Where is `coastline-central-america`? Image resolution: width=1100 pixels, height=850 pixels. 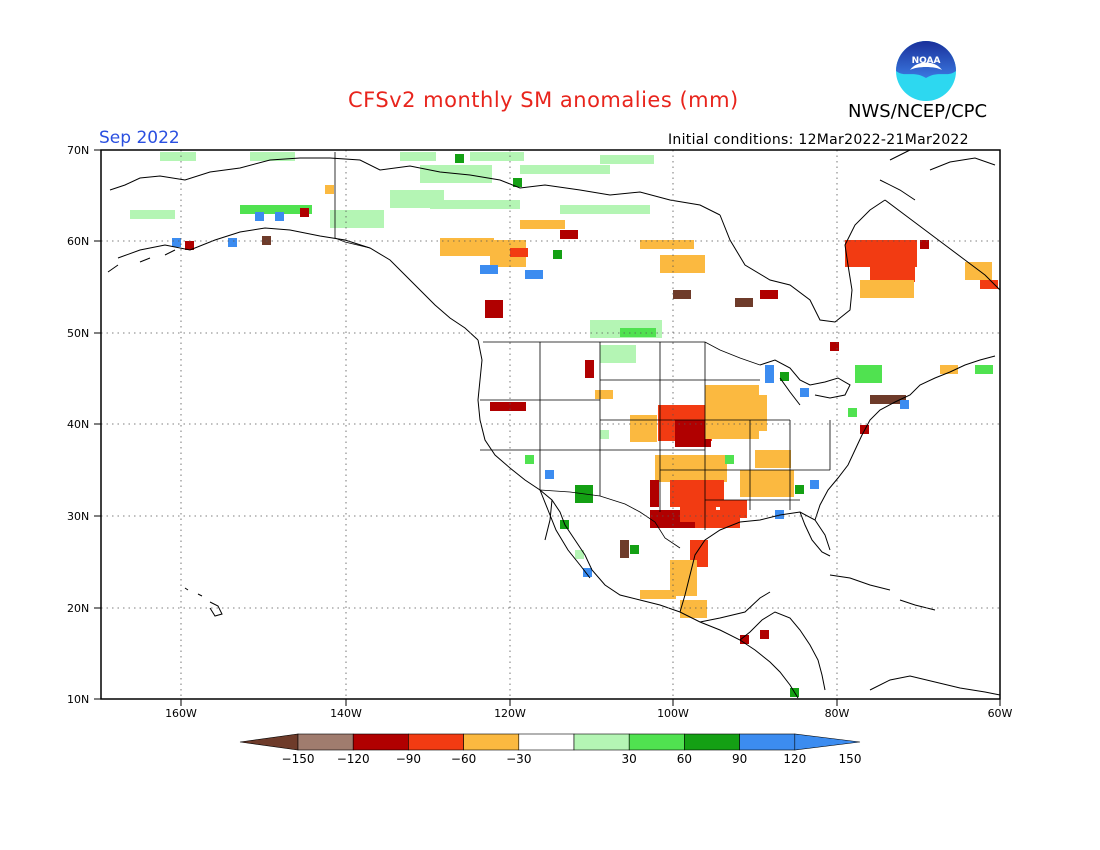 coastline-central-america is located at coordinates (782, 651).